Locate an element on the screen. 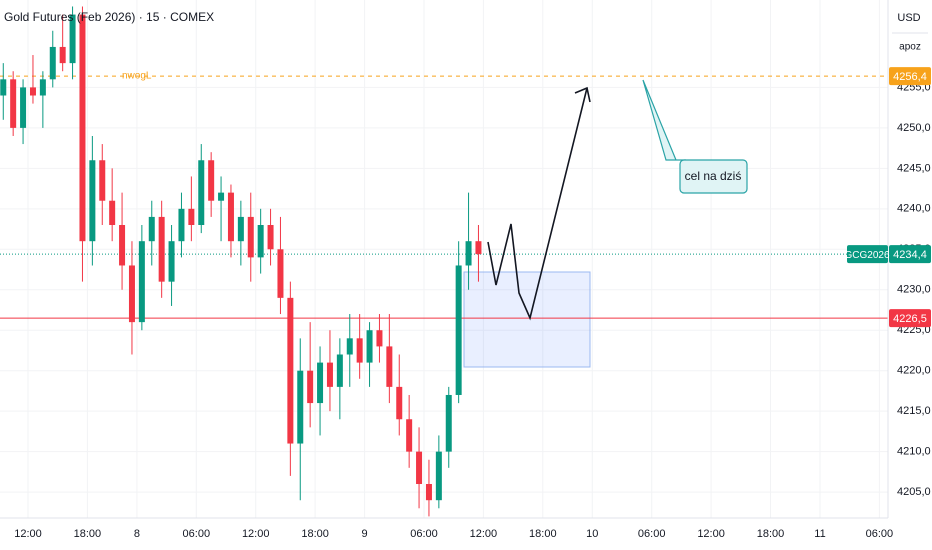 The image size is (932, 550). y-tick-label: 4250,0 is located at coordinates (914, 128).